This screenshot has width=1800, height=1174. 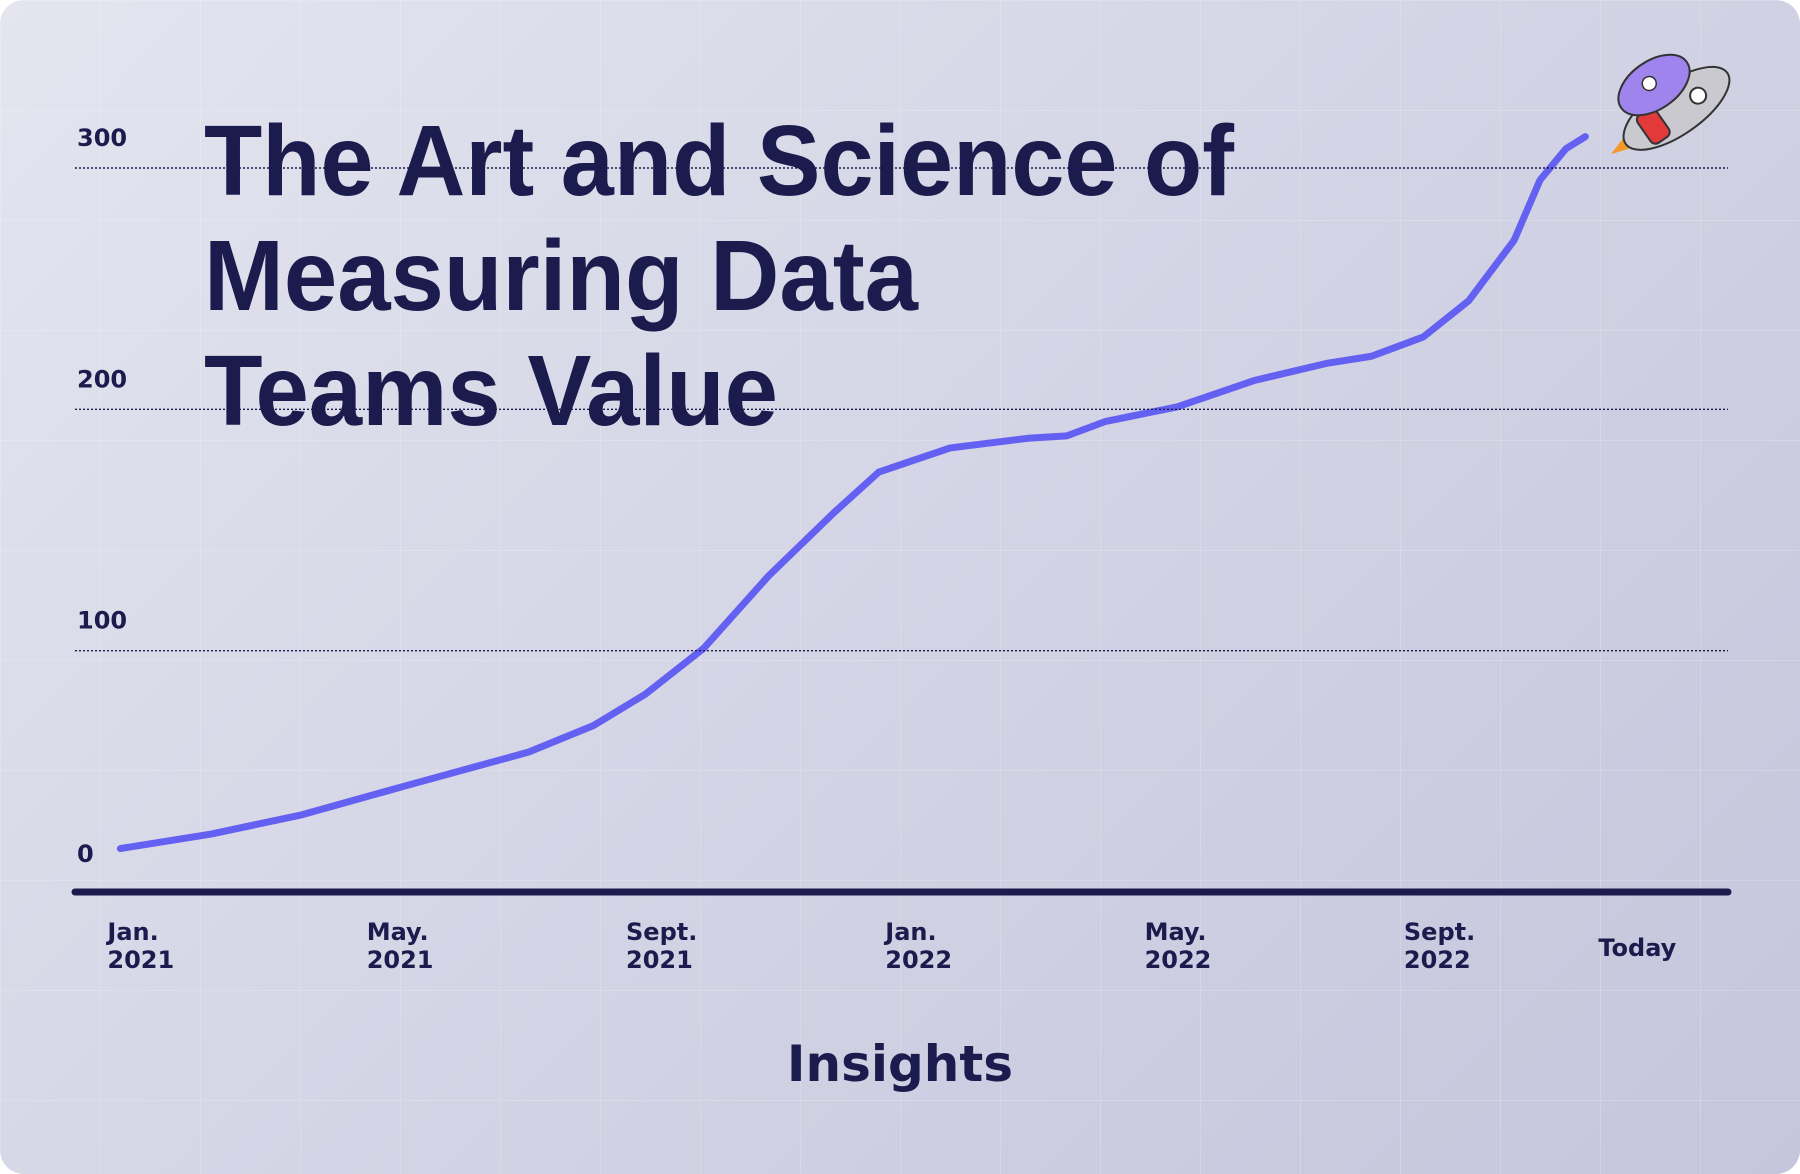 What do you see at coordinates (102, 621) in the screenshot?
I see `y-tick-label: 100` at bounding box center [102, 621].